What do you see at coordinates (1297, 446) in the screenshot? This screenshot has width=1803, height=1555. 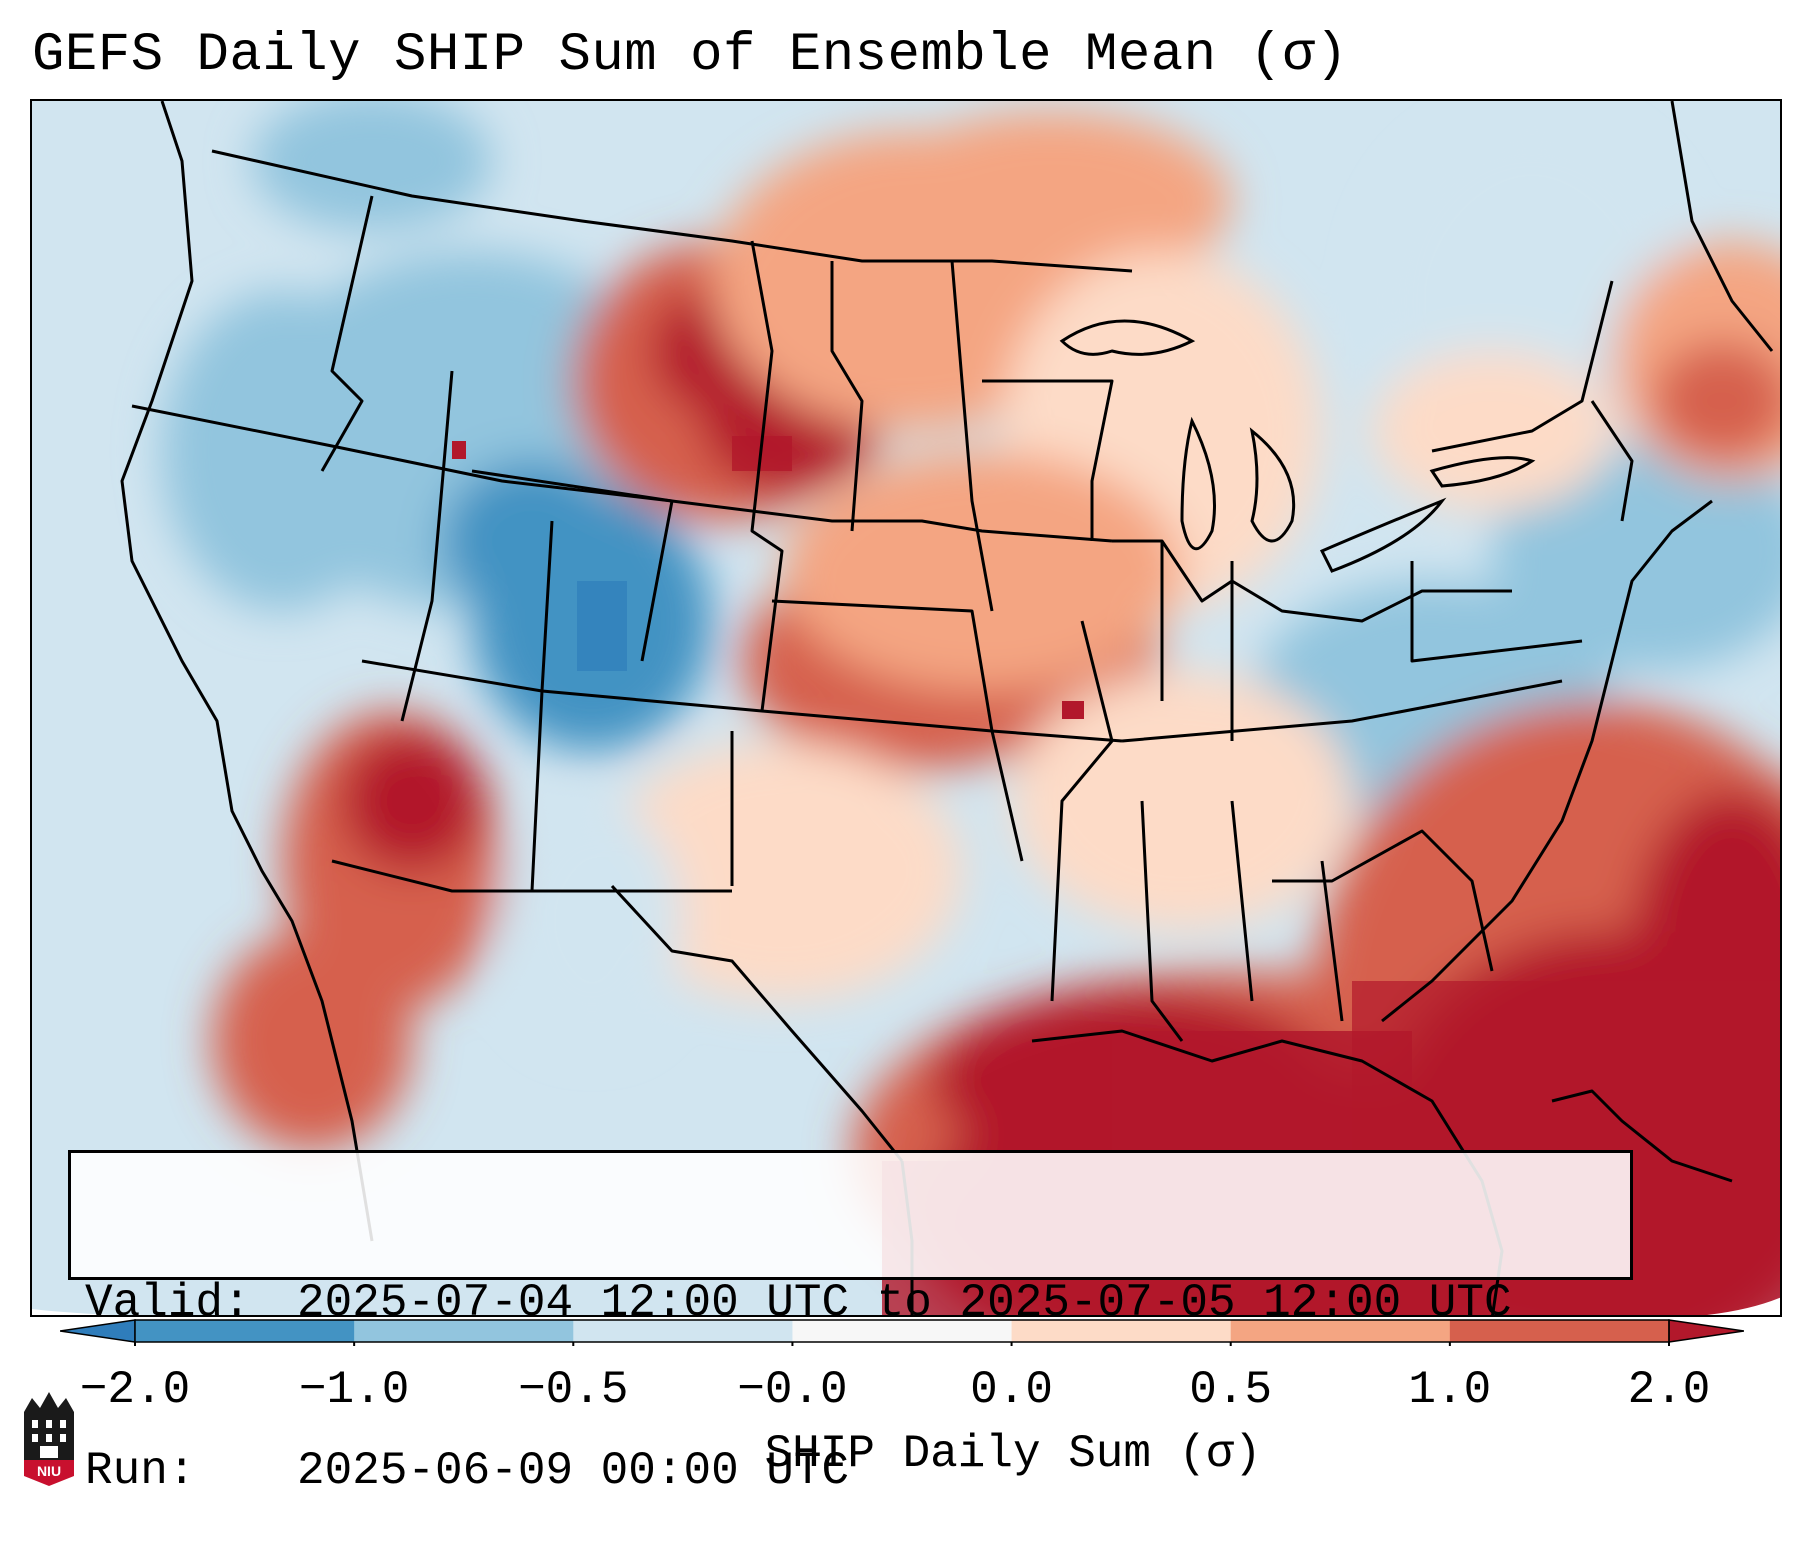 I see `great-lakes-outline` at bounding box center [1297, 446].